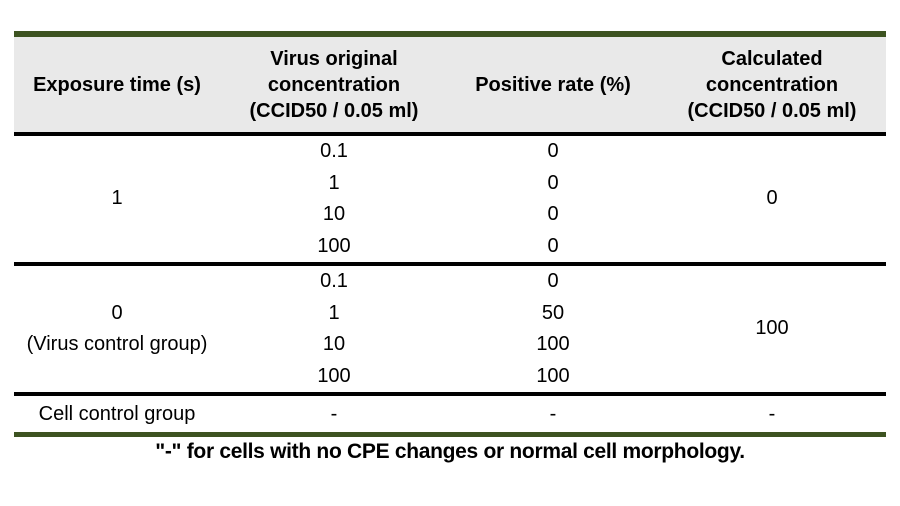  What do you see at coordinates (450, 314) in the screenshot?
I see `table-row: 1 50` at bounding box center [450, 314].